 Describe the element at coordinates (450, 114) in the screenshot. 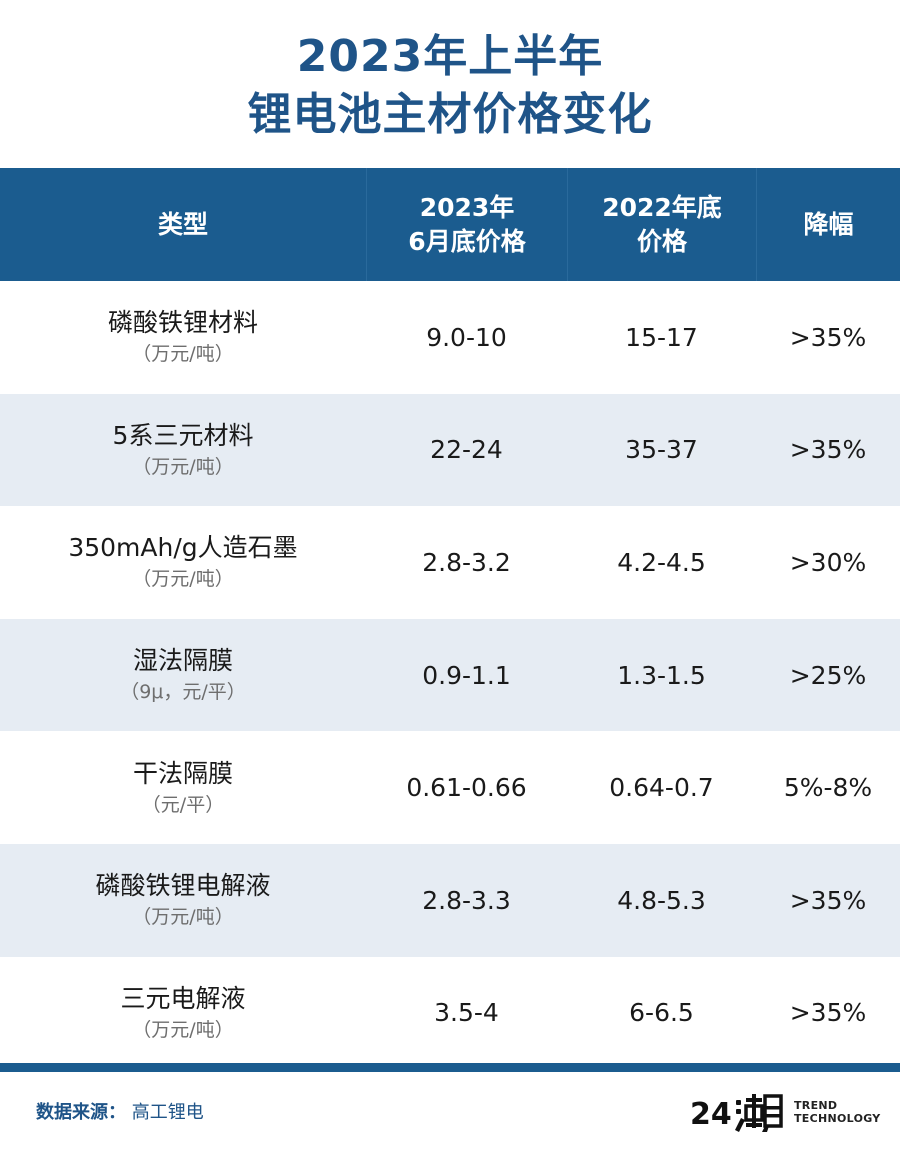

I see `title-line-2: 锂电池主材价格变化` at that location.